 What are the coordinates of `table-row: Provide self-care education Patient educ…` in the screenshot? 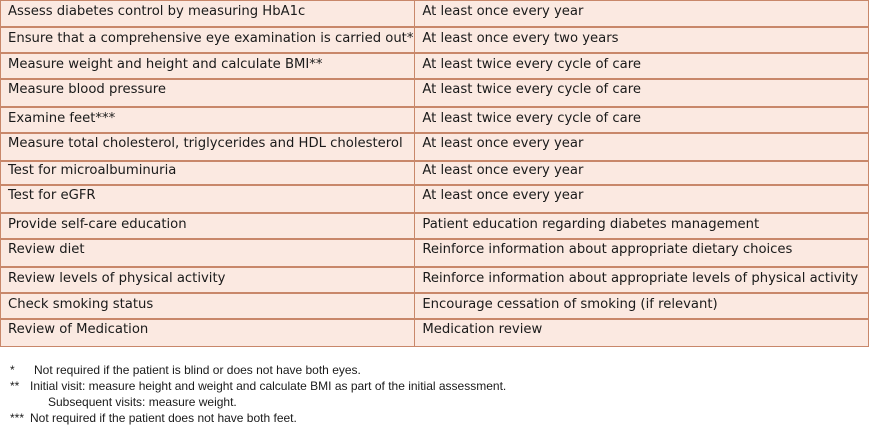 It's located at (434, 225).